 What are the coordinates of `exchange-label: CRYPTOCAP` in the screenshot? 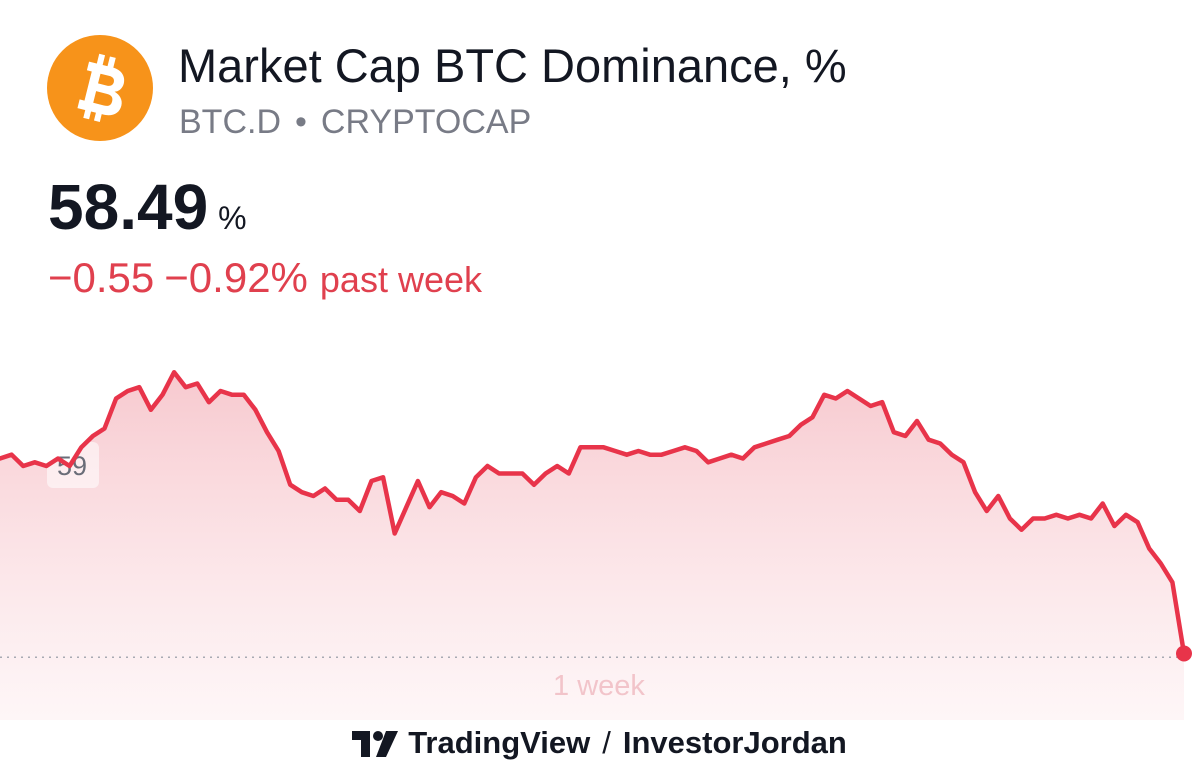 It's located at (426, 122).